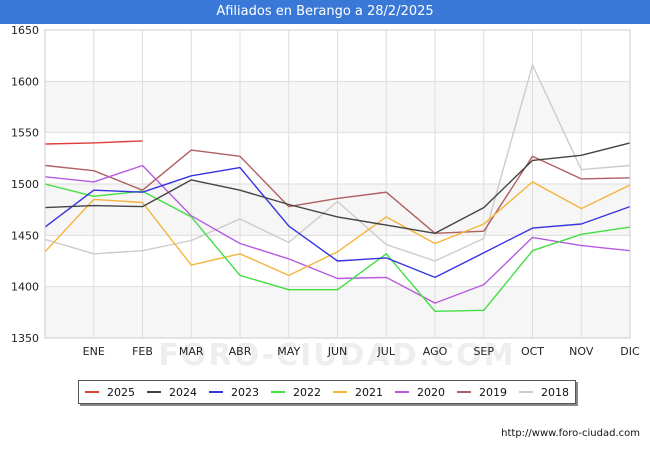  Describe the element at coordinates (25, 133) in the screenshot. I see `y-tick-label: 1550` at that location.